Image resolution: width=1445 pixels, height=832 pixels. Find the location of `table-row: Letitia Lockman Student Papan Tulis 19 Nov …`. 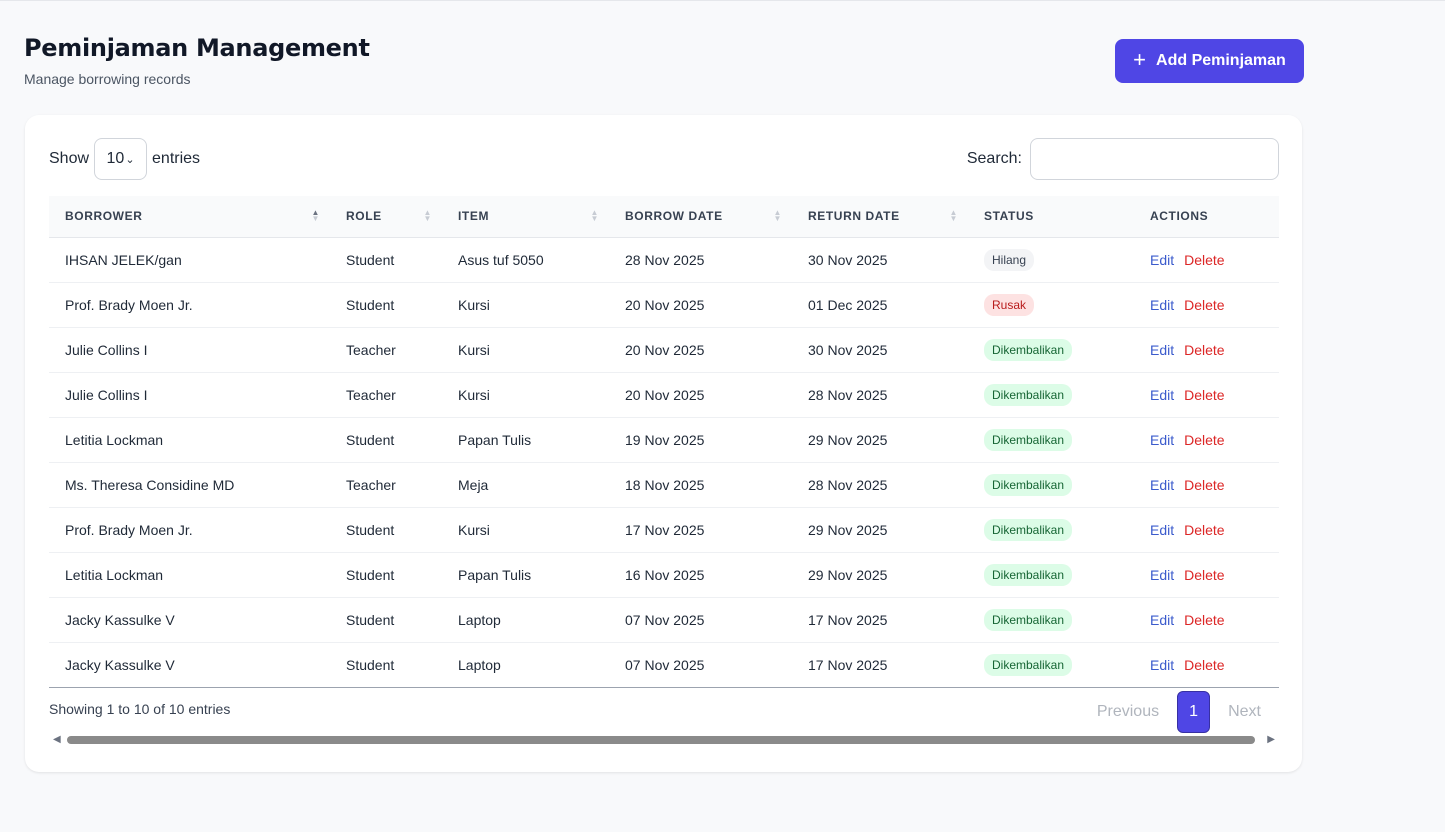

table-row: Letitia Lockman Student Papan Tulis 19 Nov … is located at coordinates (664, 439).